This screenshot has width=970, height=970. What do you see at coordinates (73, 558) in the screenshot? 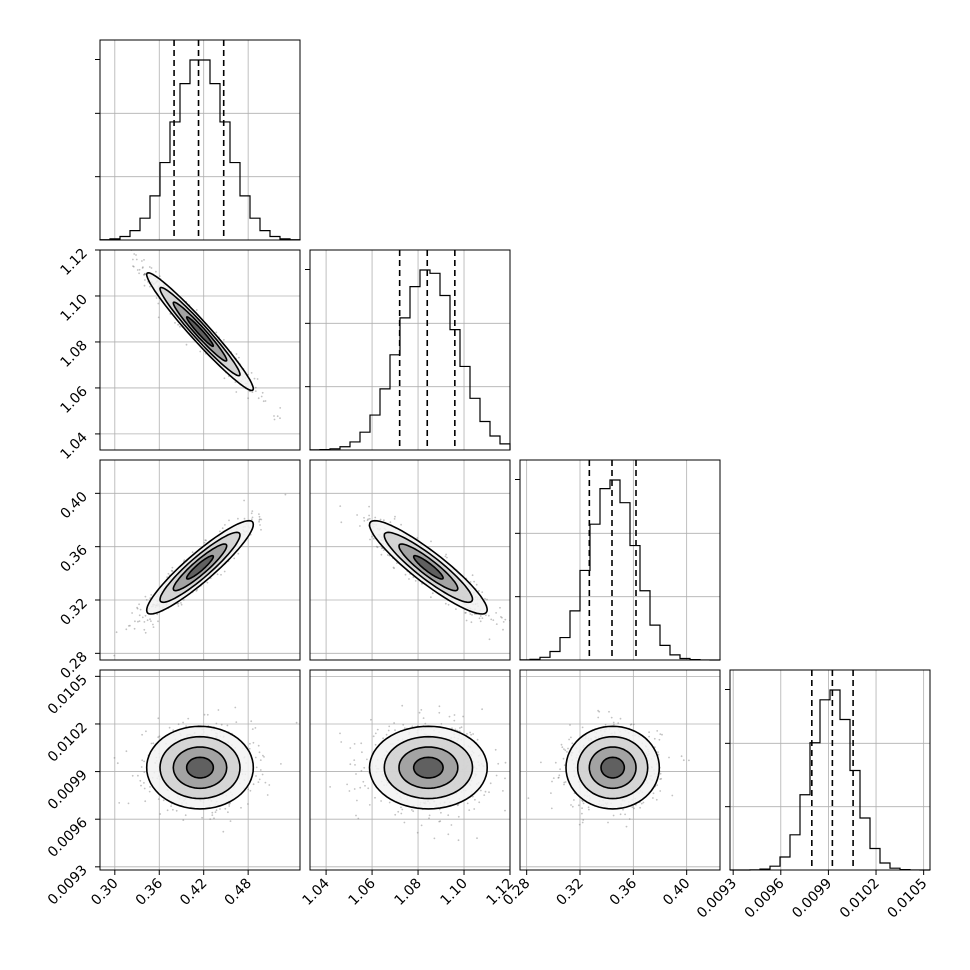
I see `y-tick-label: 0.36` at bounding box center [73, 558].